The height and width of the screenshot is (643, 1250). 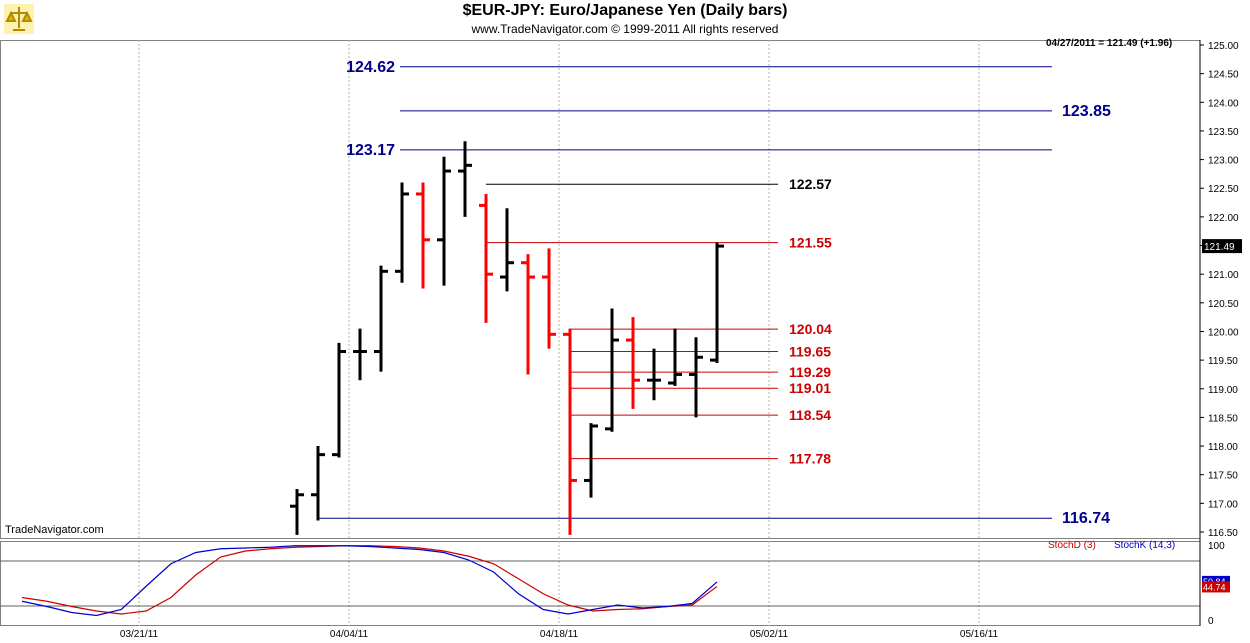 I want to click on level-label: 116.74, so click(x=1086, y=518).